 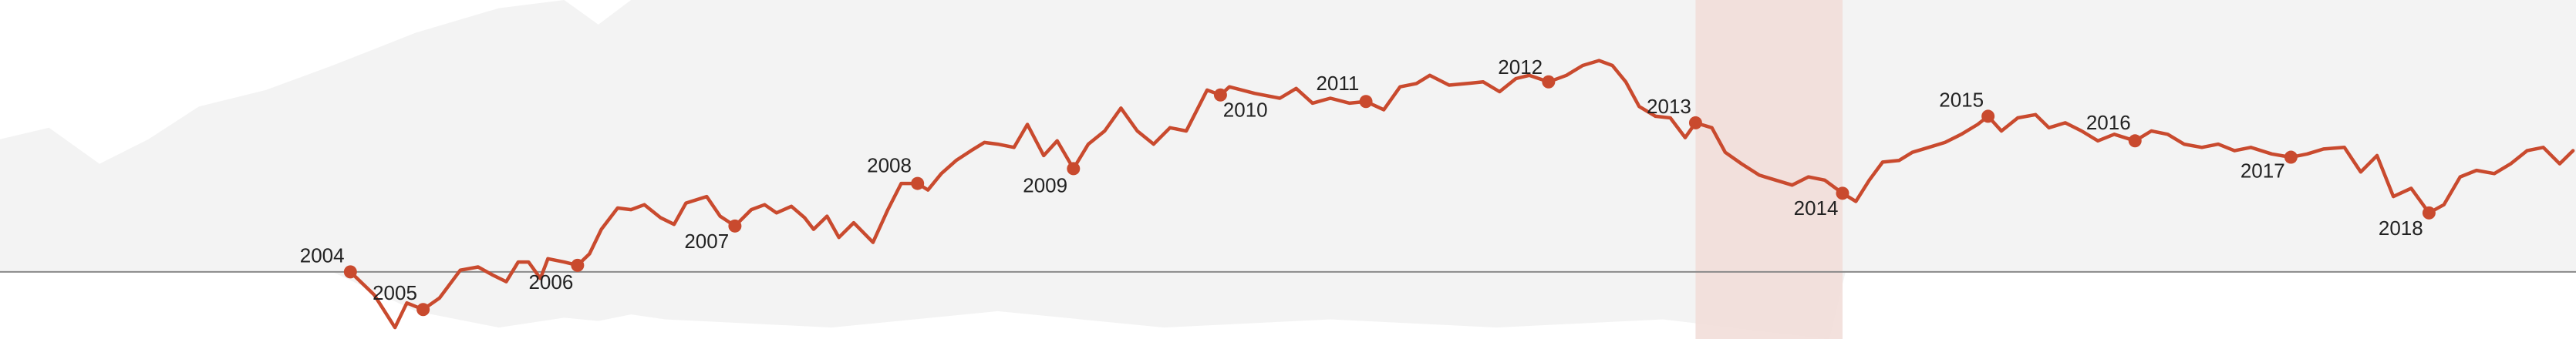 What do you see at coordinates (322, 255) in the screenshot?
I see `annotation-label: 2004` at bounding box center [322, 255].